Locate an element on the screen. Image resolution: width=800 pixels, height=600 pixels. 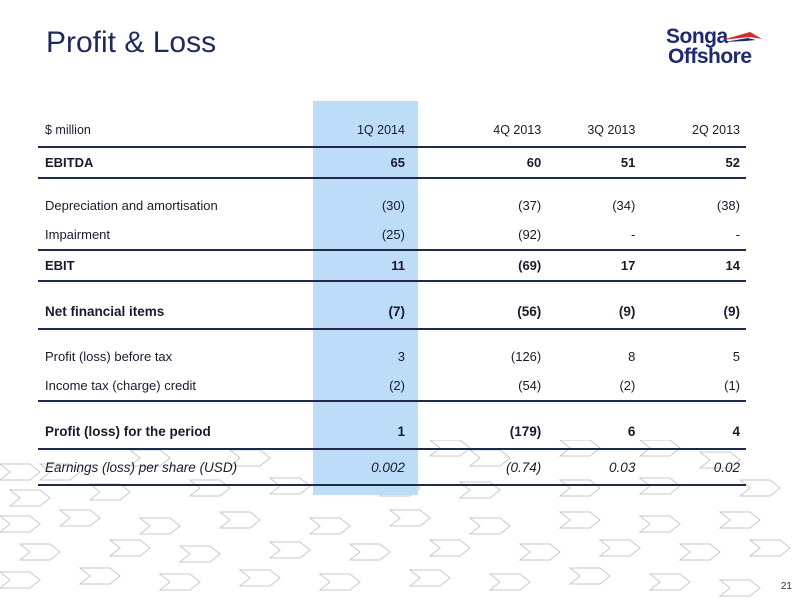
row-label: Profit (loss) for the period is located at coordinates (166, 432).